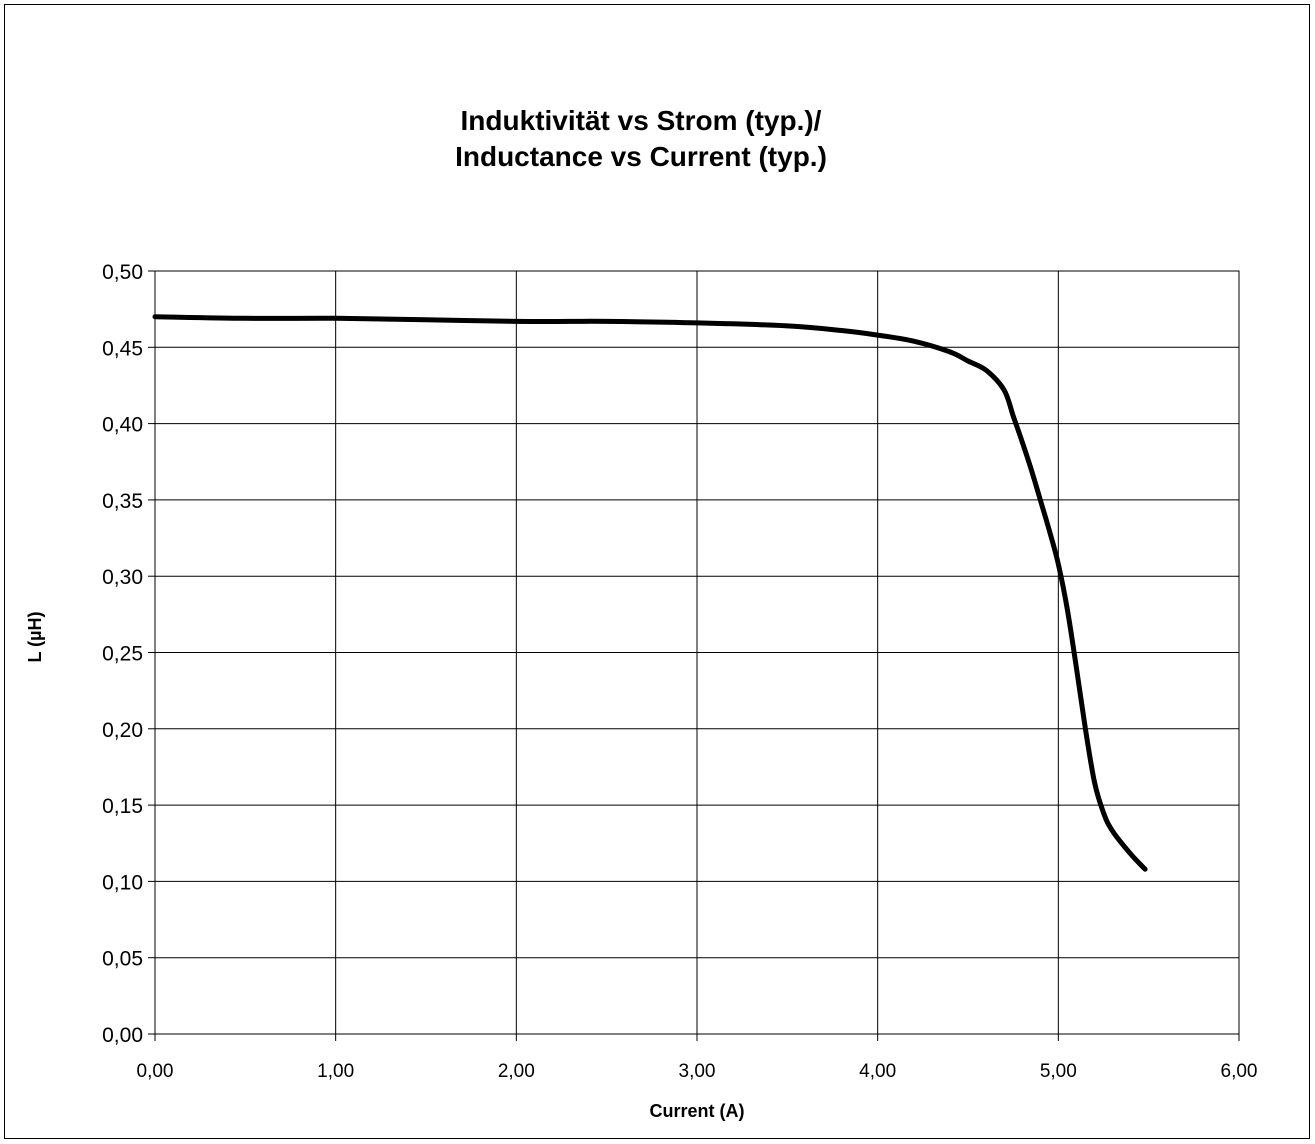  What do you see at coordinates (697, 1071) in the screenshot?
I see `x-tick-label: 3,00` at bounding box center [697, 1071].